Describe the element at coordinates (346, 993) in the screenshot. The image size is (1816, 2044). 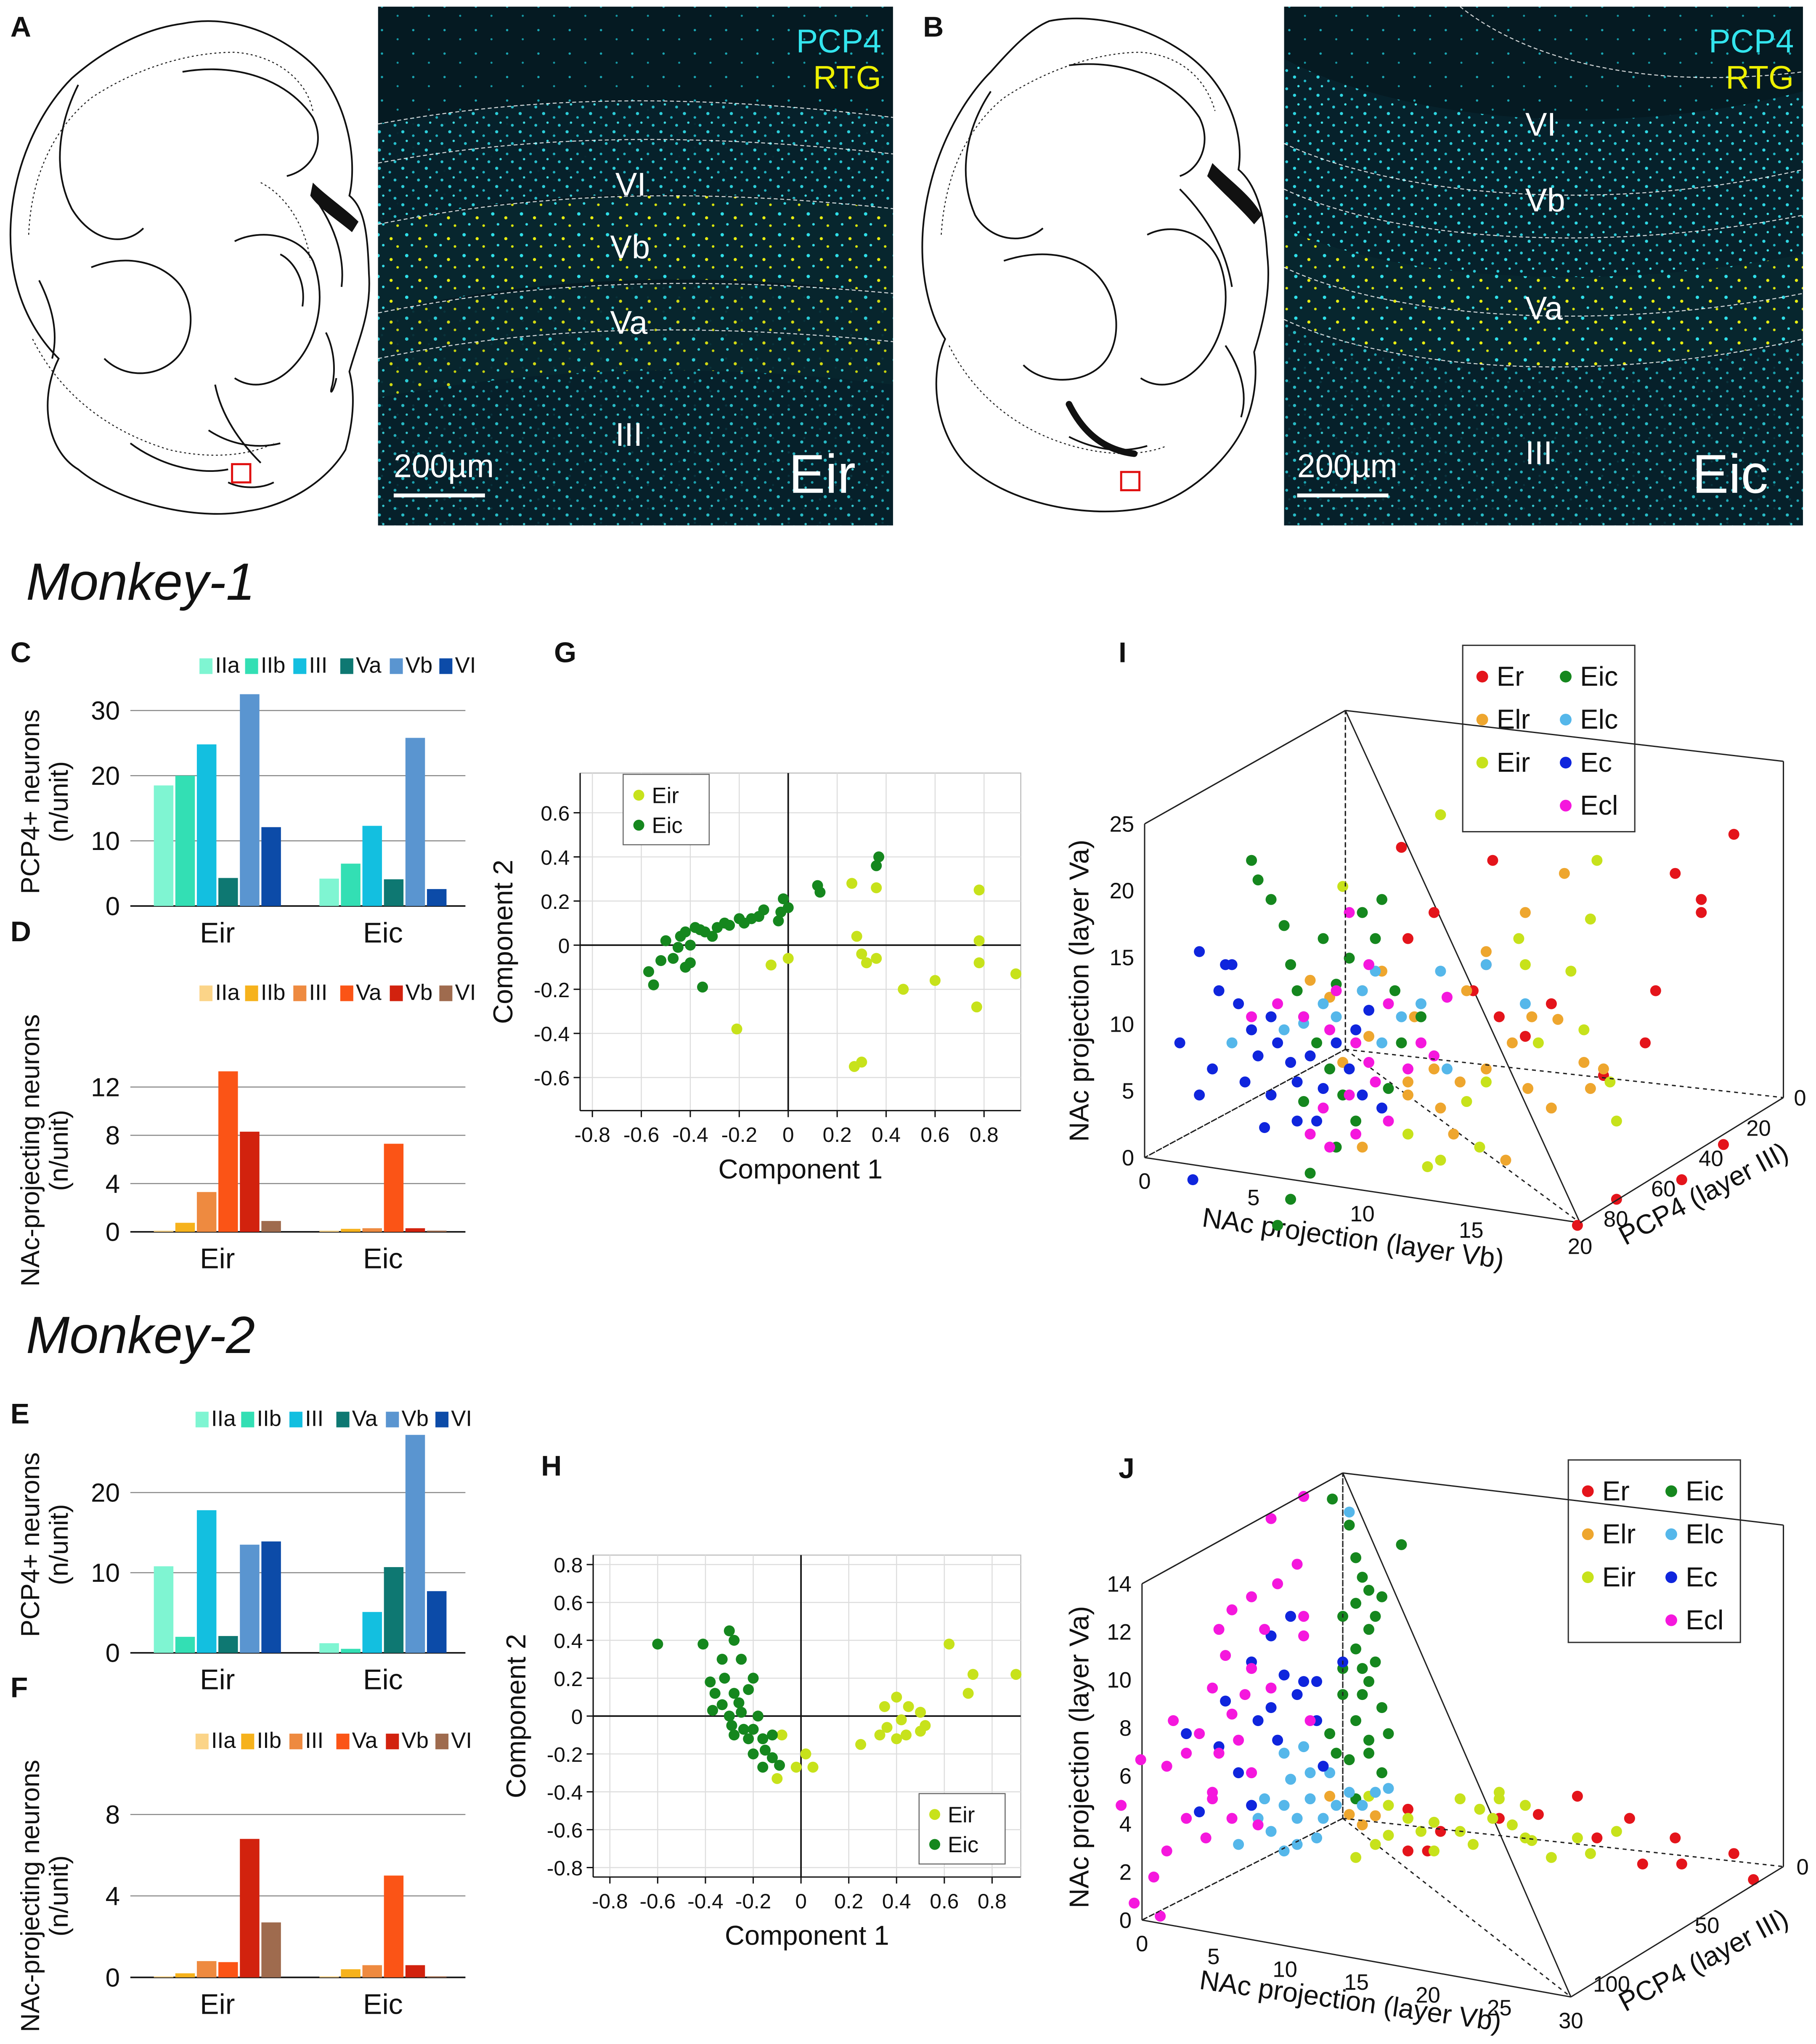
I see `legend-swatch-va` at that location.